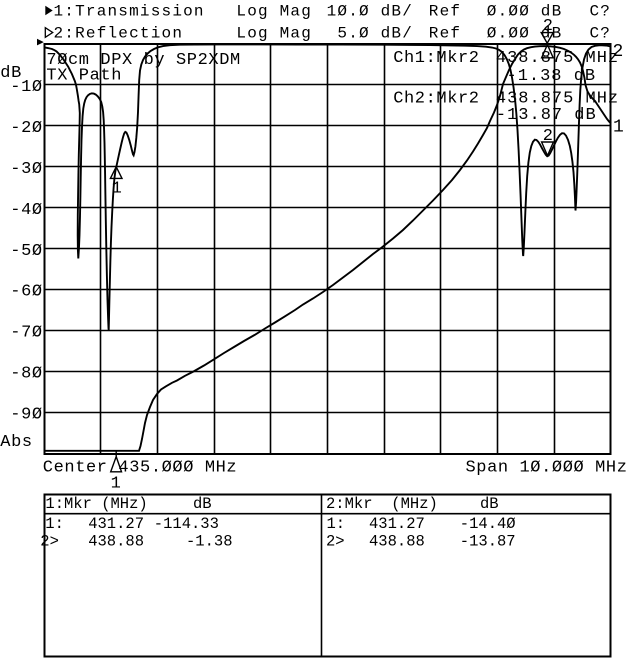  What do you see at coordinates (436, 58) in the screenshot?
I see `svg-text: Ch1:Mkr2` at bounding box center [436, 58].